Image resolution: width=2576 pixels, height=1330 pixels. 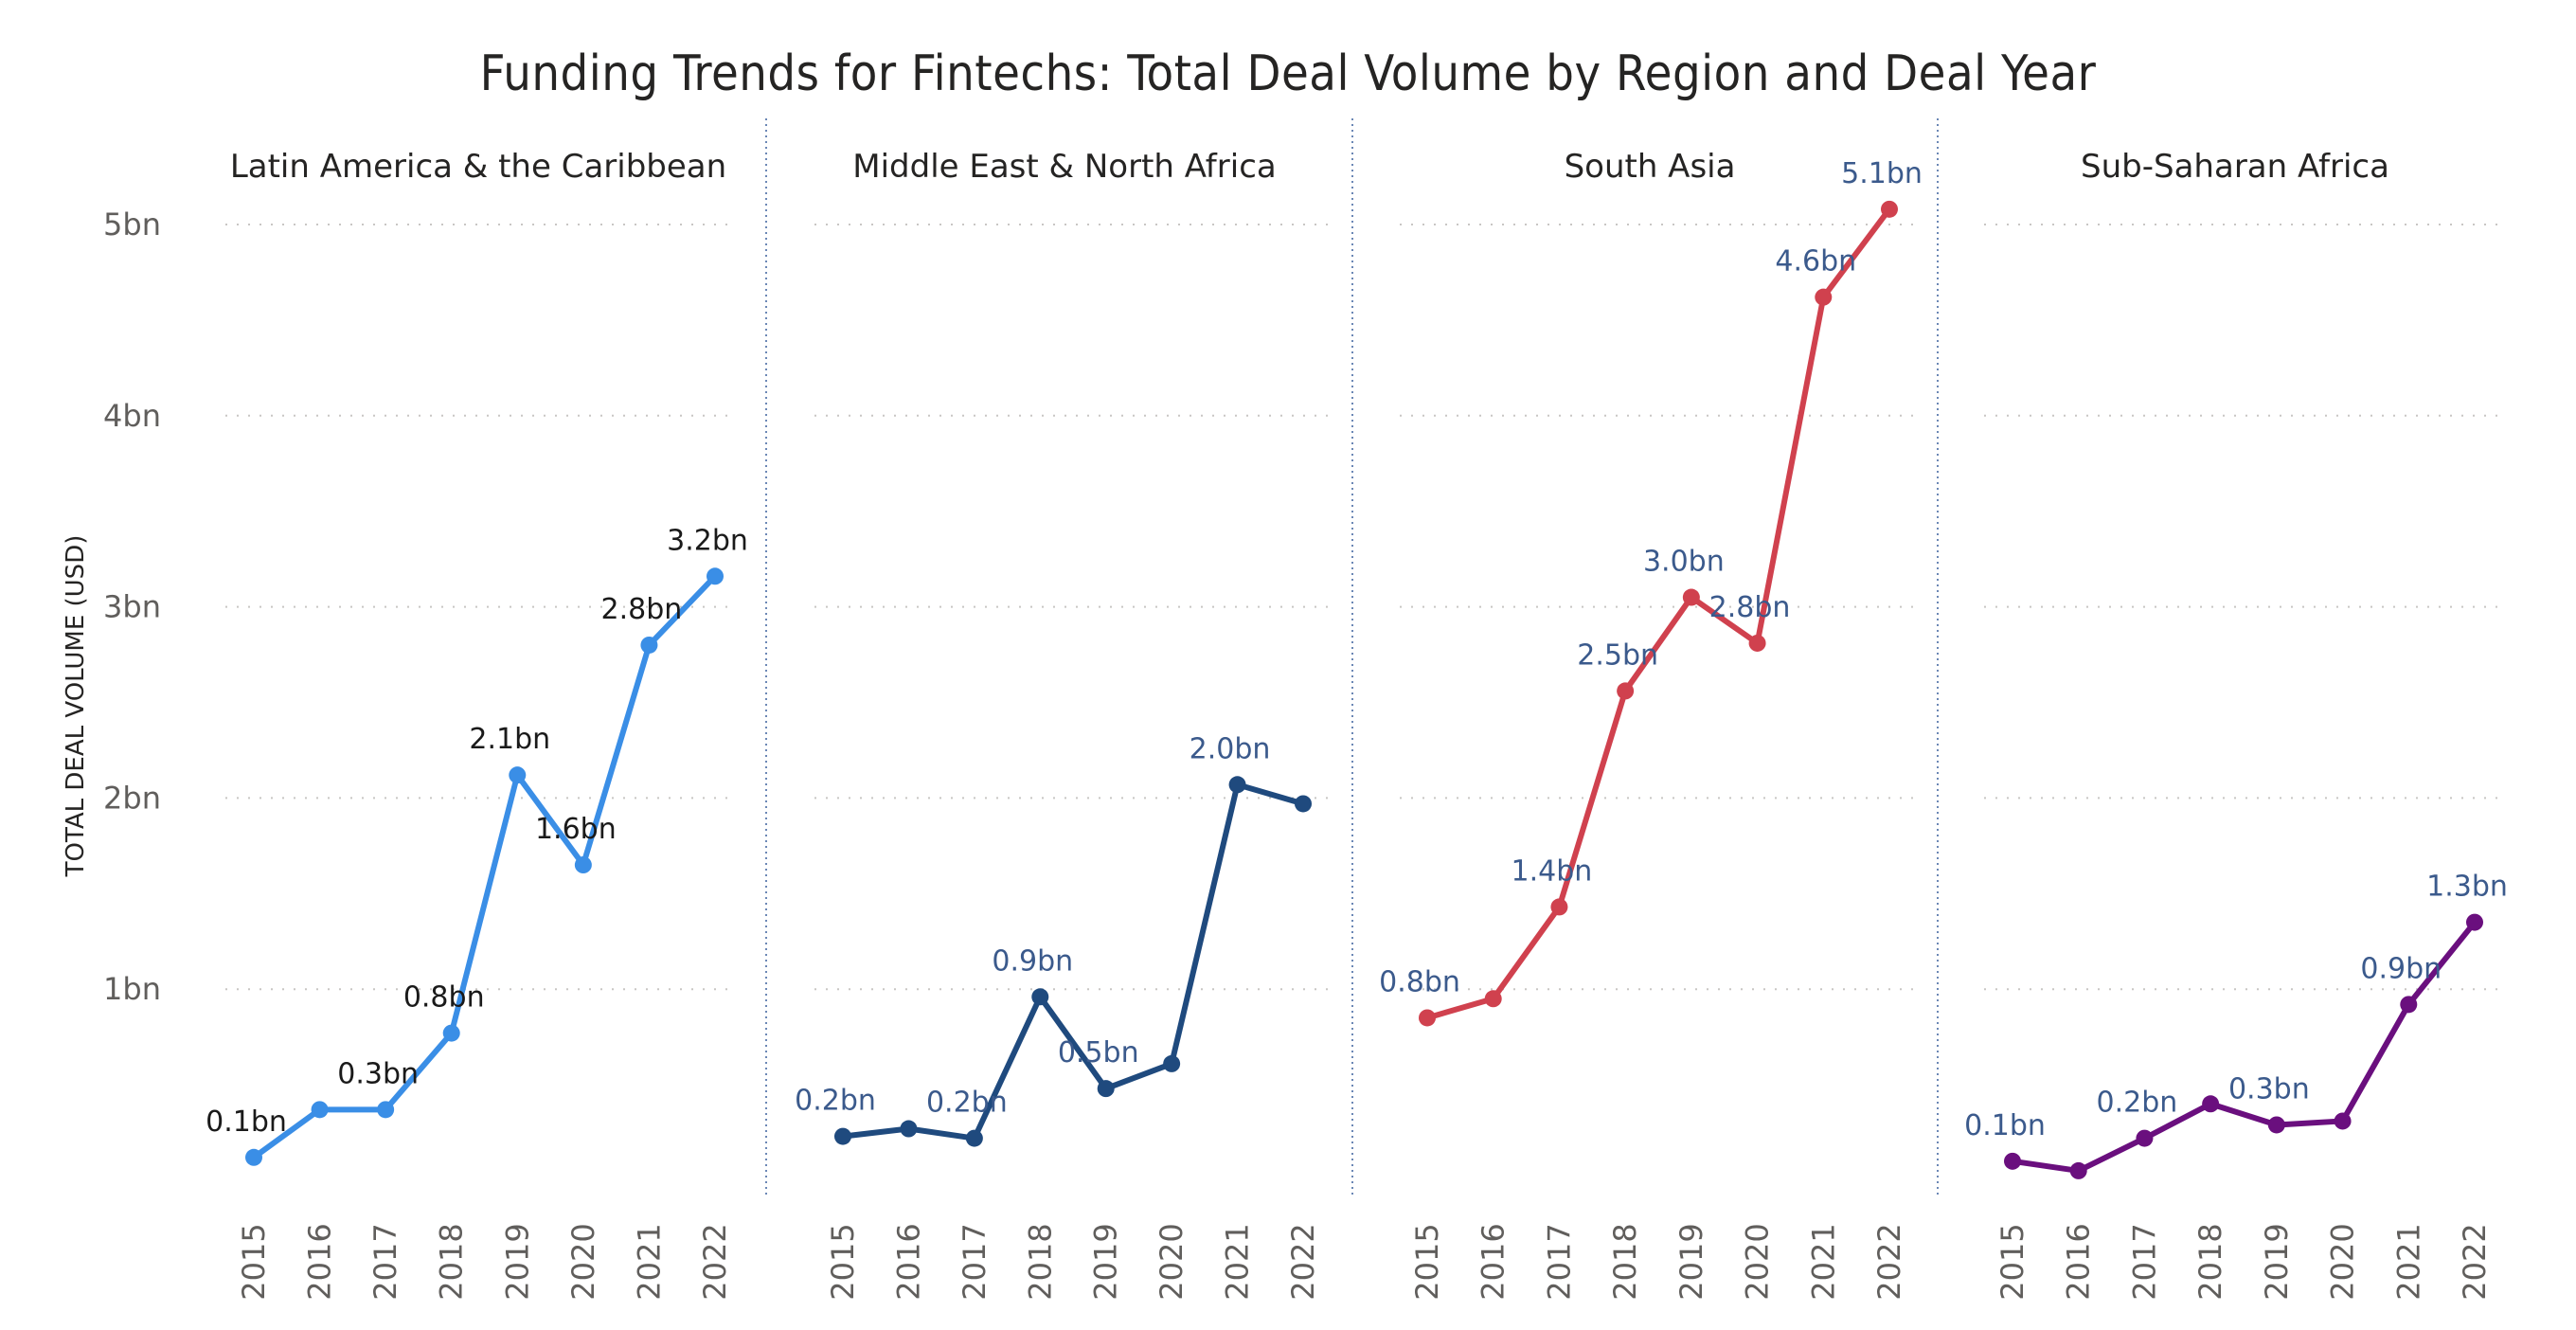 What do you see at coordinates (1617, 655) in the screenshot?
I see `data-label: 2.5bn` at bounding box center [1617, 655].